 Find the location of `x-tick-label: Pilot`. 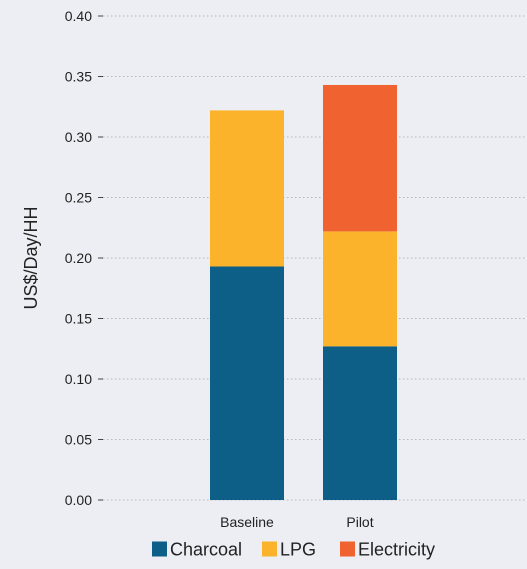

x-tick-label: Pilot is located at coordinates (359, 522).